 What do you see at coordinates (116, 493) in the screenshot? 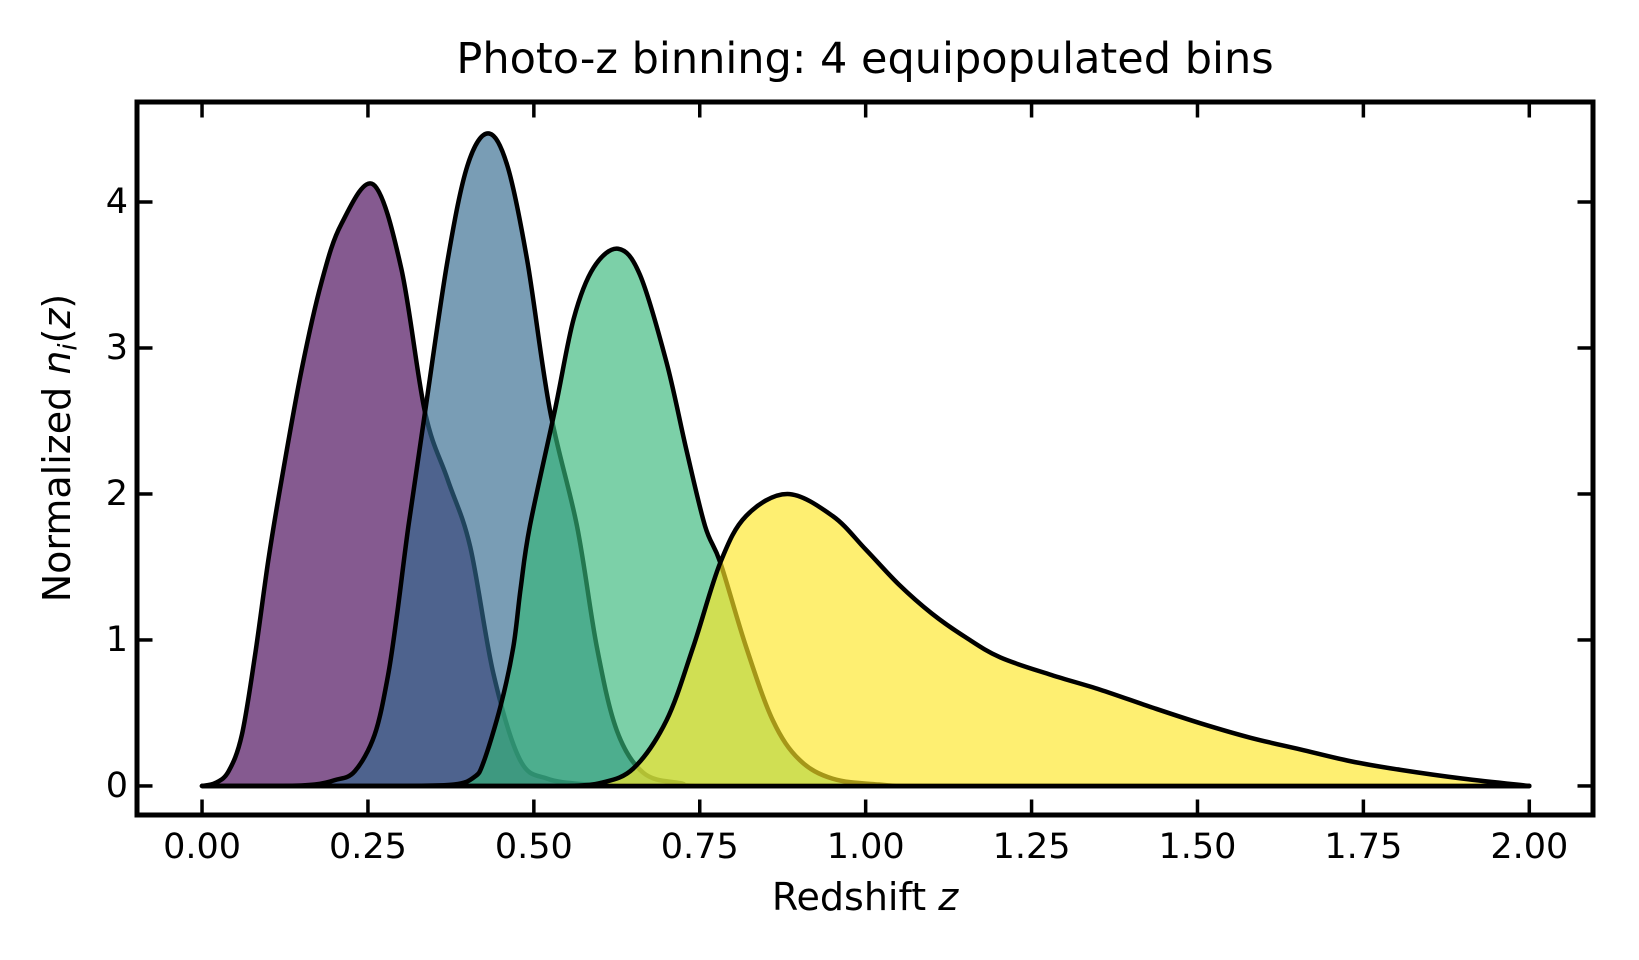
I see `y-tick-label: 2` at bounding box center [116, 493].